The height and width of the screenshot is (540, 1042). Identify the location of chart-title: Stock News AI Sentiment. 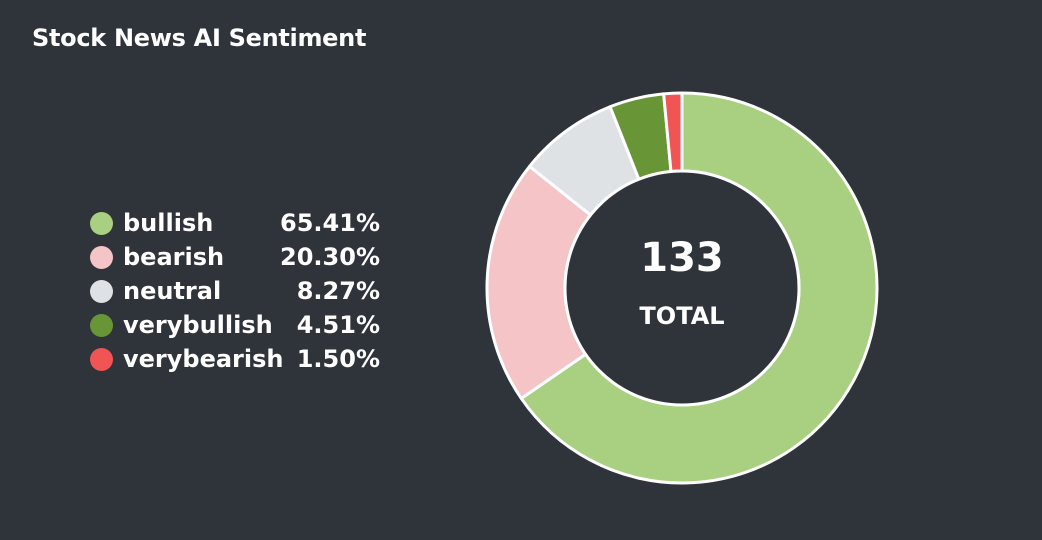
(199, 38).